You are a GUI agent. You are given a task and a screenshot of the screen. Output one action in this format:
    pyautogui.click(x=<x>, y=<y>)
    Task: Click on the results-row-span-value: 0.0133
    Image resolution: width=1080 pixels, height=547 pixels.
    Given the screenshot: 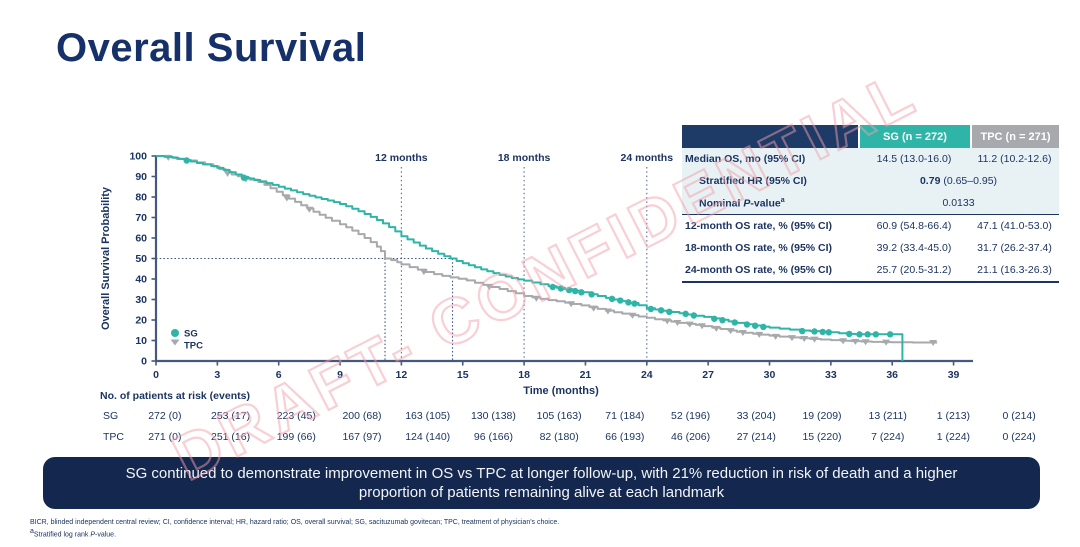 What is the action you would take?
    pyautogui.click(x=958, y=203)
    